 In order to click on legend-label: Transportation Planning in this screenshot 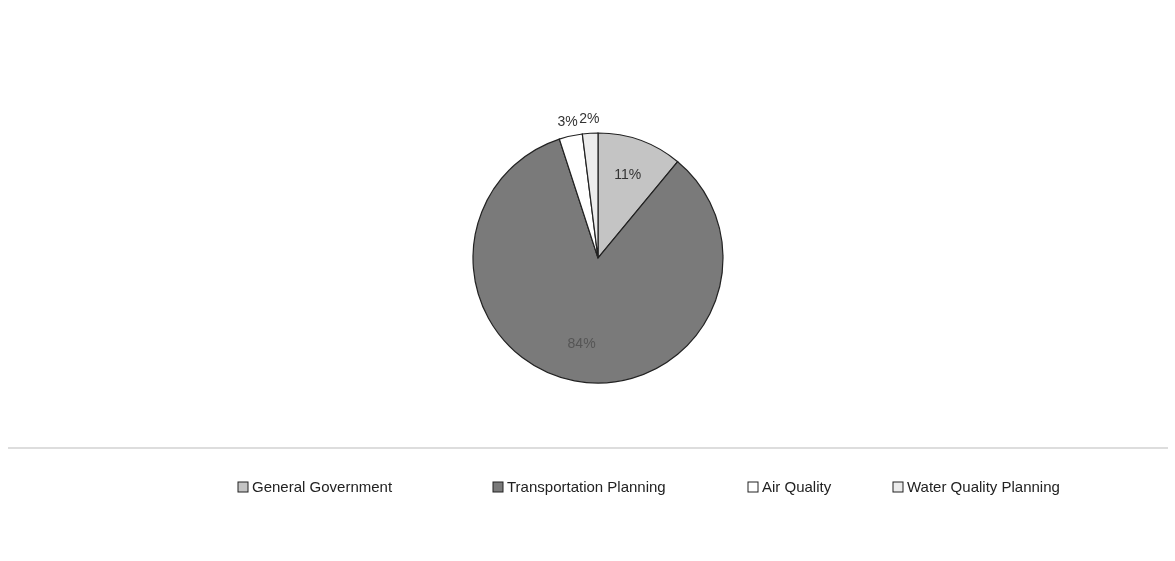, I will do `click(586, 486)`.